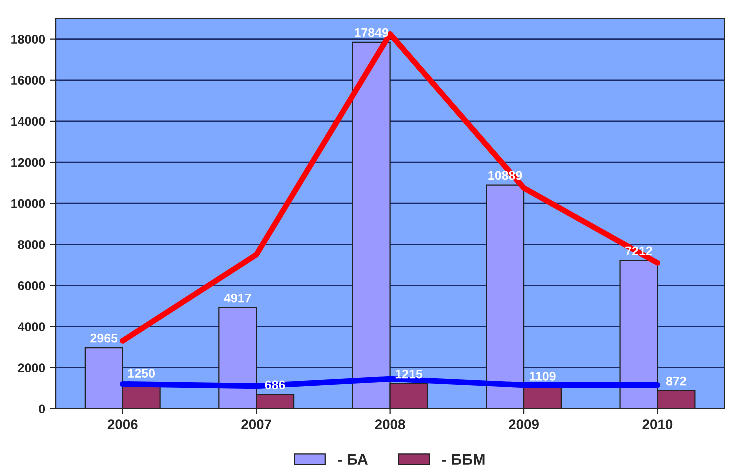 This screenshot has width=747, height=470. I want to click on y-tick-label: 6000, so click(32, 286).